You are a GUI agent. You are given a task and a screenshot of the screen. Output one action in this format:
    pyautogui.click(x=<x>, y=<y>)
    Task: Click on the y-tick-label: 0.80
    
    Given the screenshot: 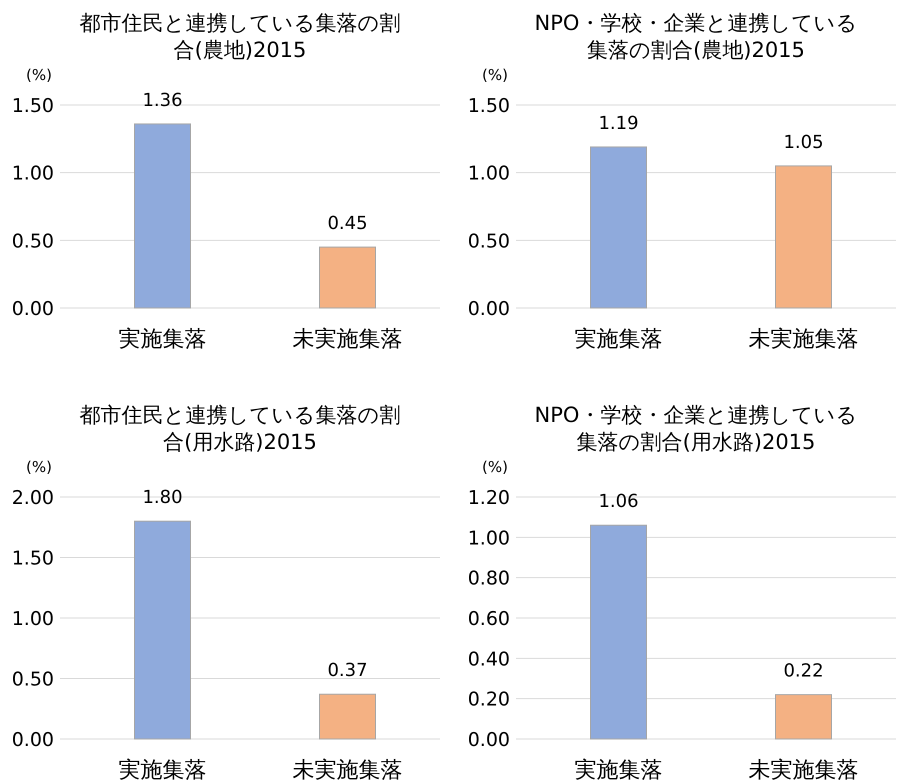 What is the action you would take?
    pyautogui.click(x=489, y=579)
    